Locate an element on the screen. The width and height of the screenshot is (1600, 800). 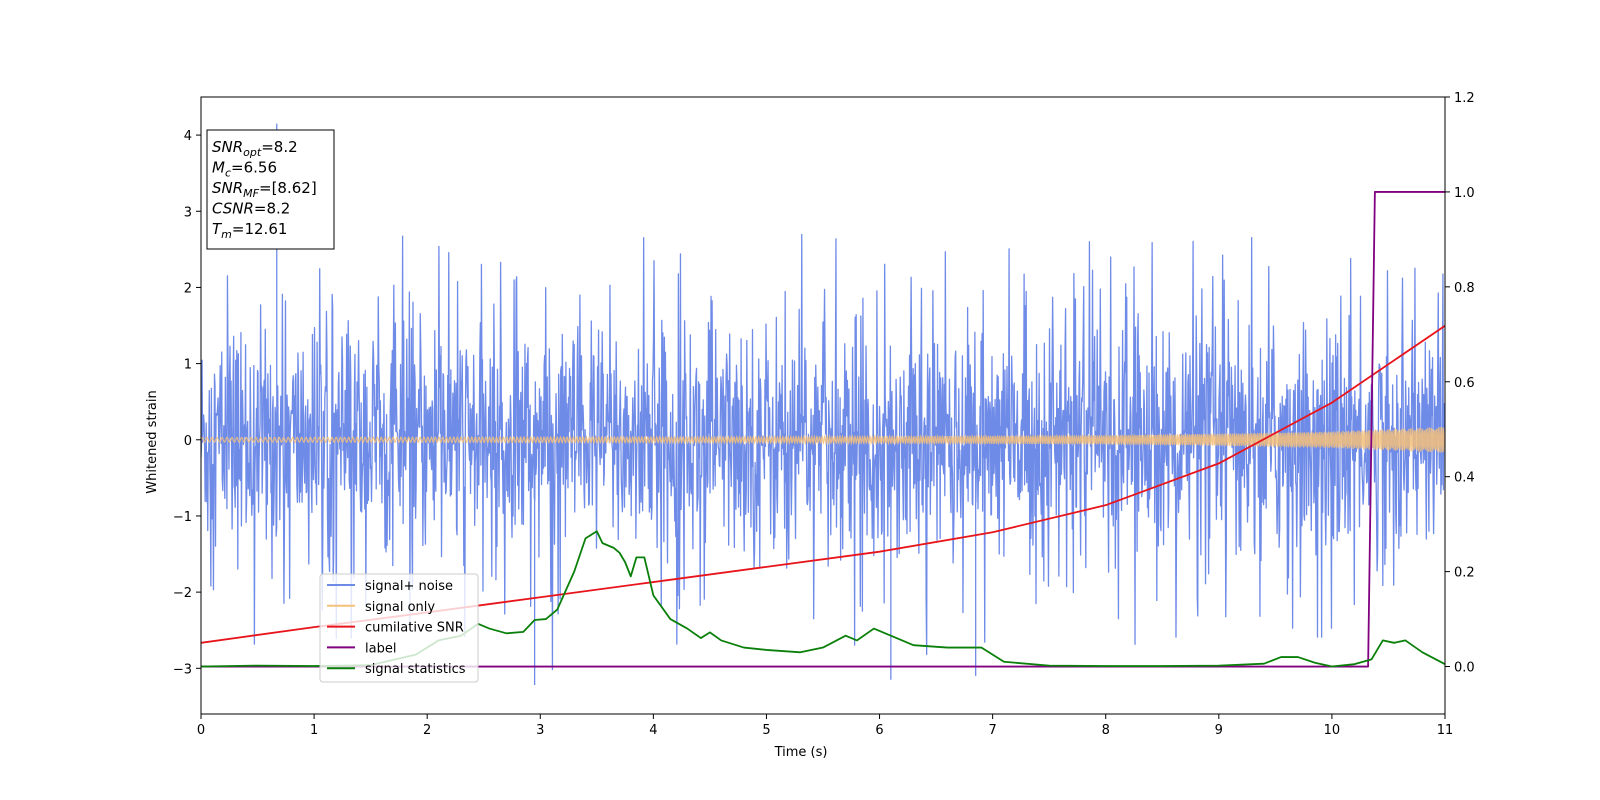
series-signal-only is located at coordinates (823, 440).